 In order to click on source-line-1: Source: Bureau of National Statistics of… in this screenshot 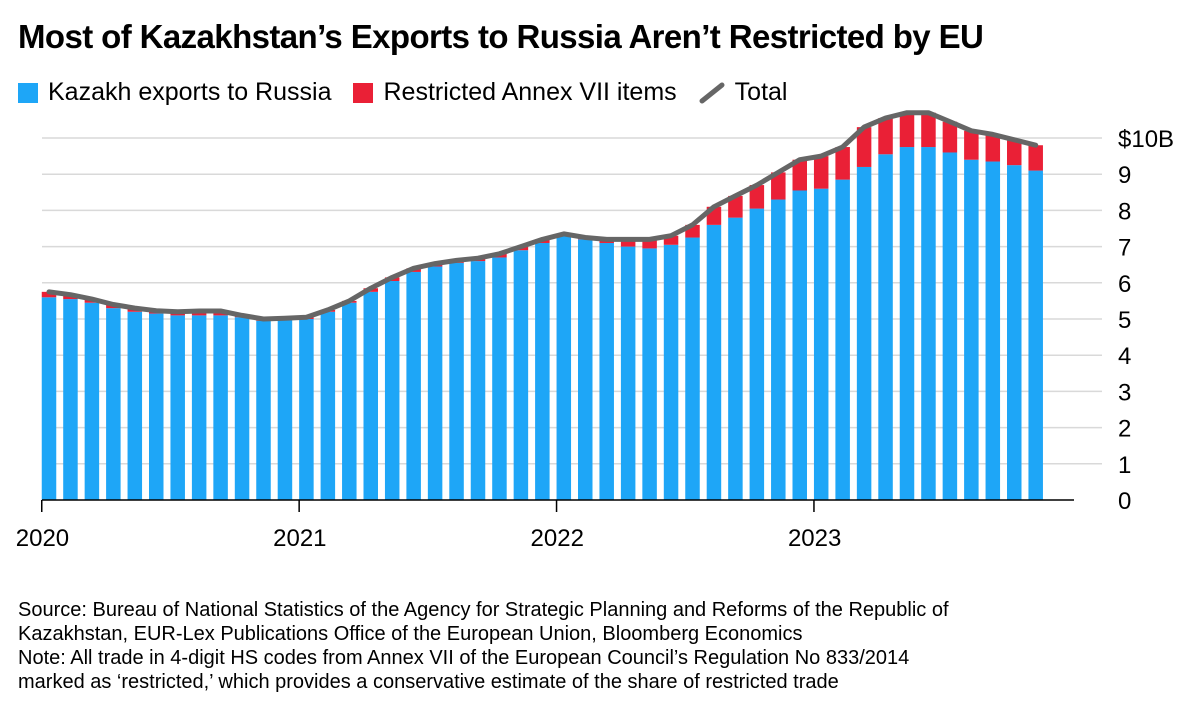, I will do `click(483, 610)`.